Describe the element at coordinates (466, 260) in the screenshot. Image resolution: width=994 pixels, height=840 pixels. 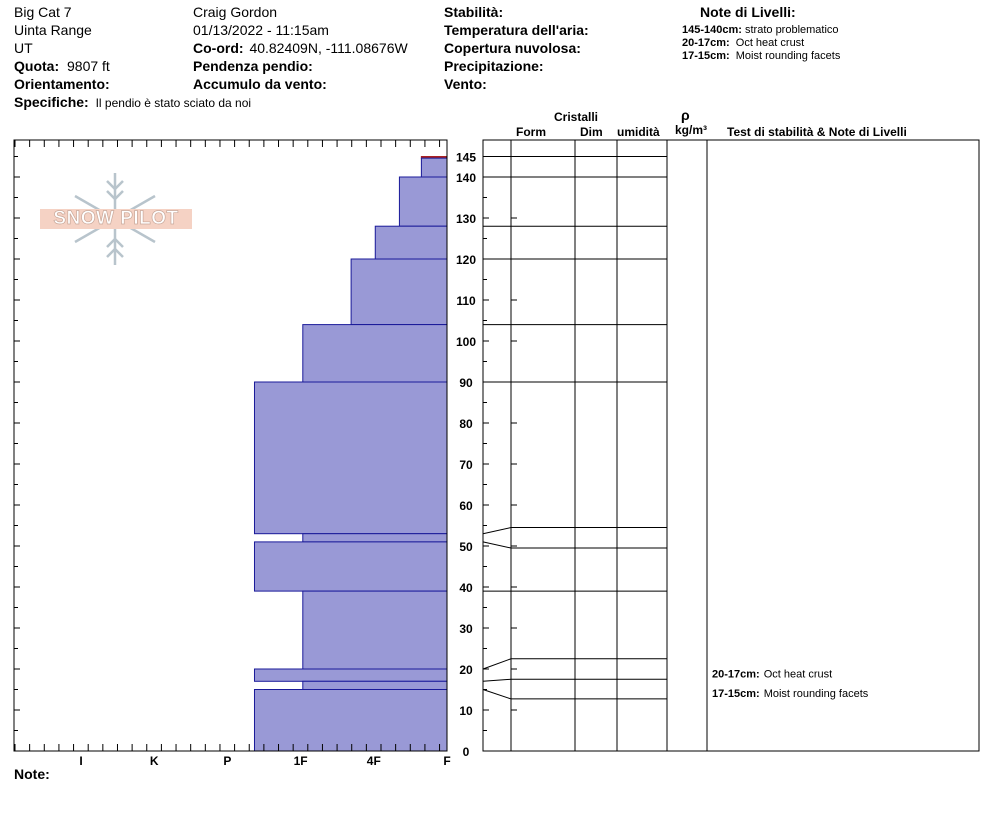
I see `height-tick-label: 120` at that location.